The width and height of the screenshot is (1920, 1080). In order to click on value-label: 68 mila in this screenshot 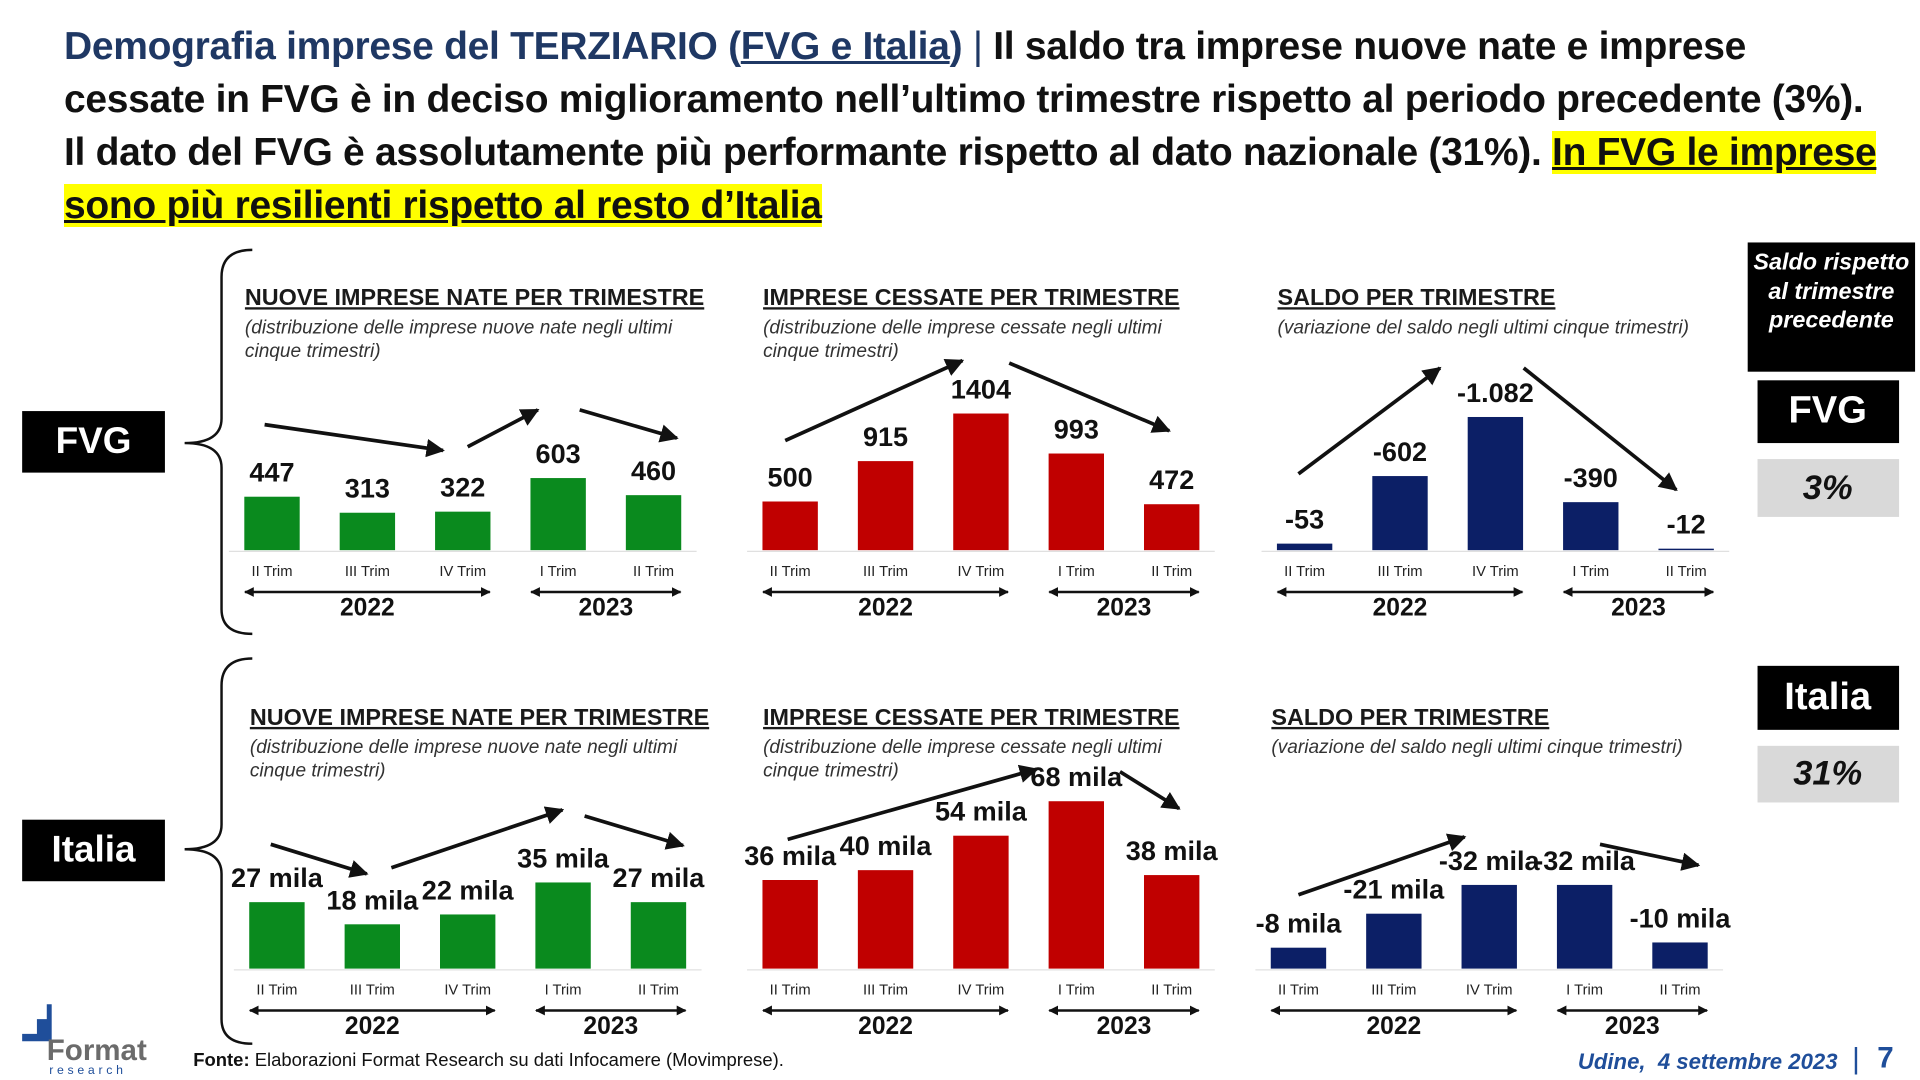, I will do `click(1076, 776)`.